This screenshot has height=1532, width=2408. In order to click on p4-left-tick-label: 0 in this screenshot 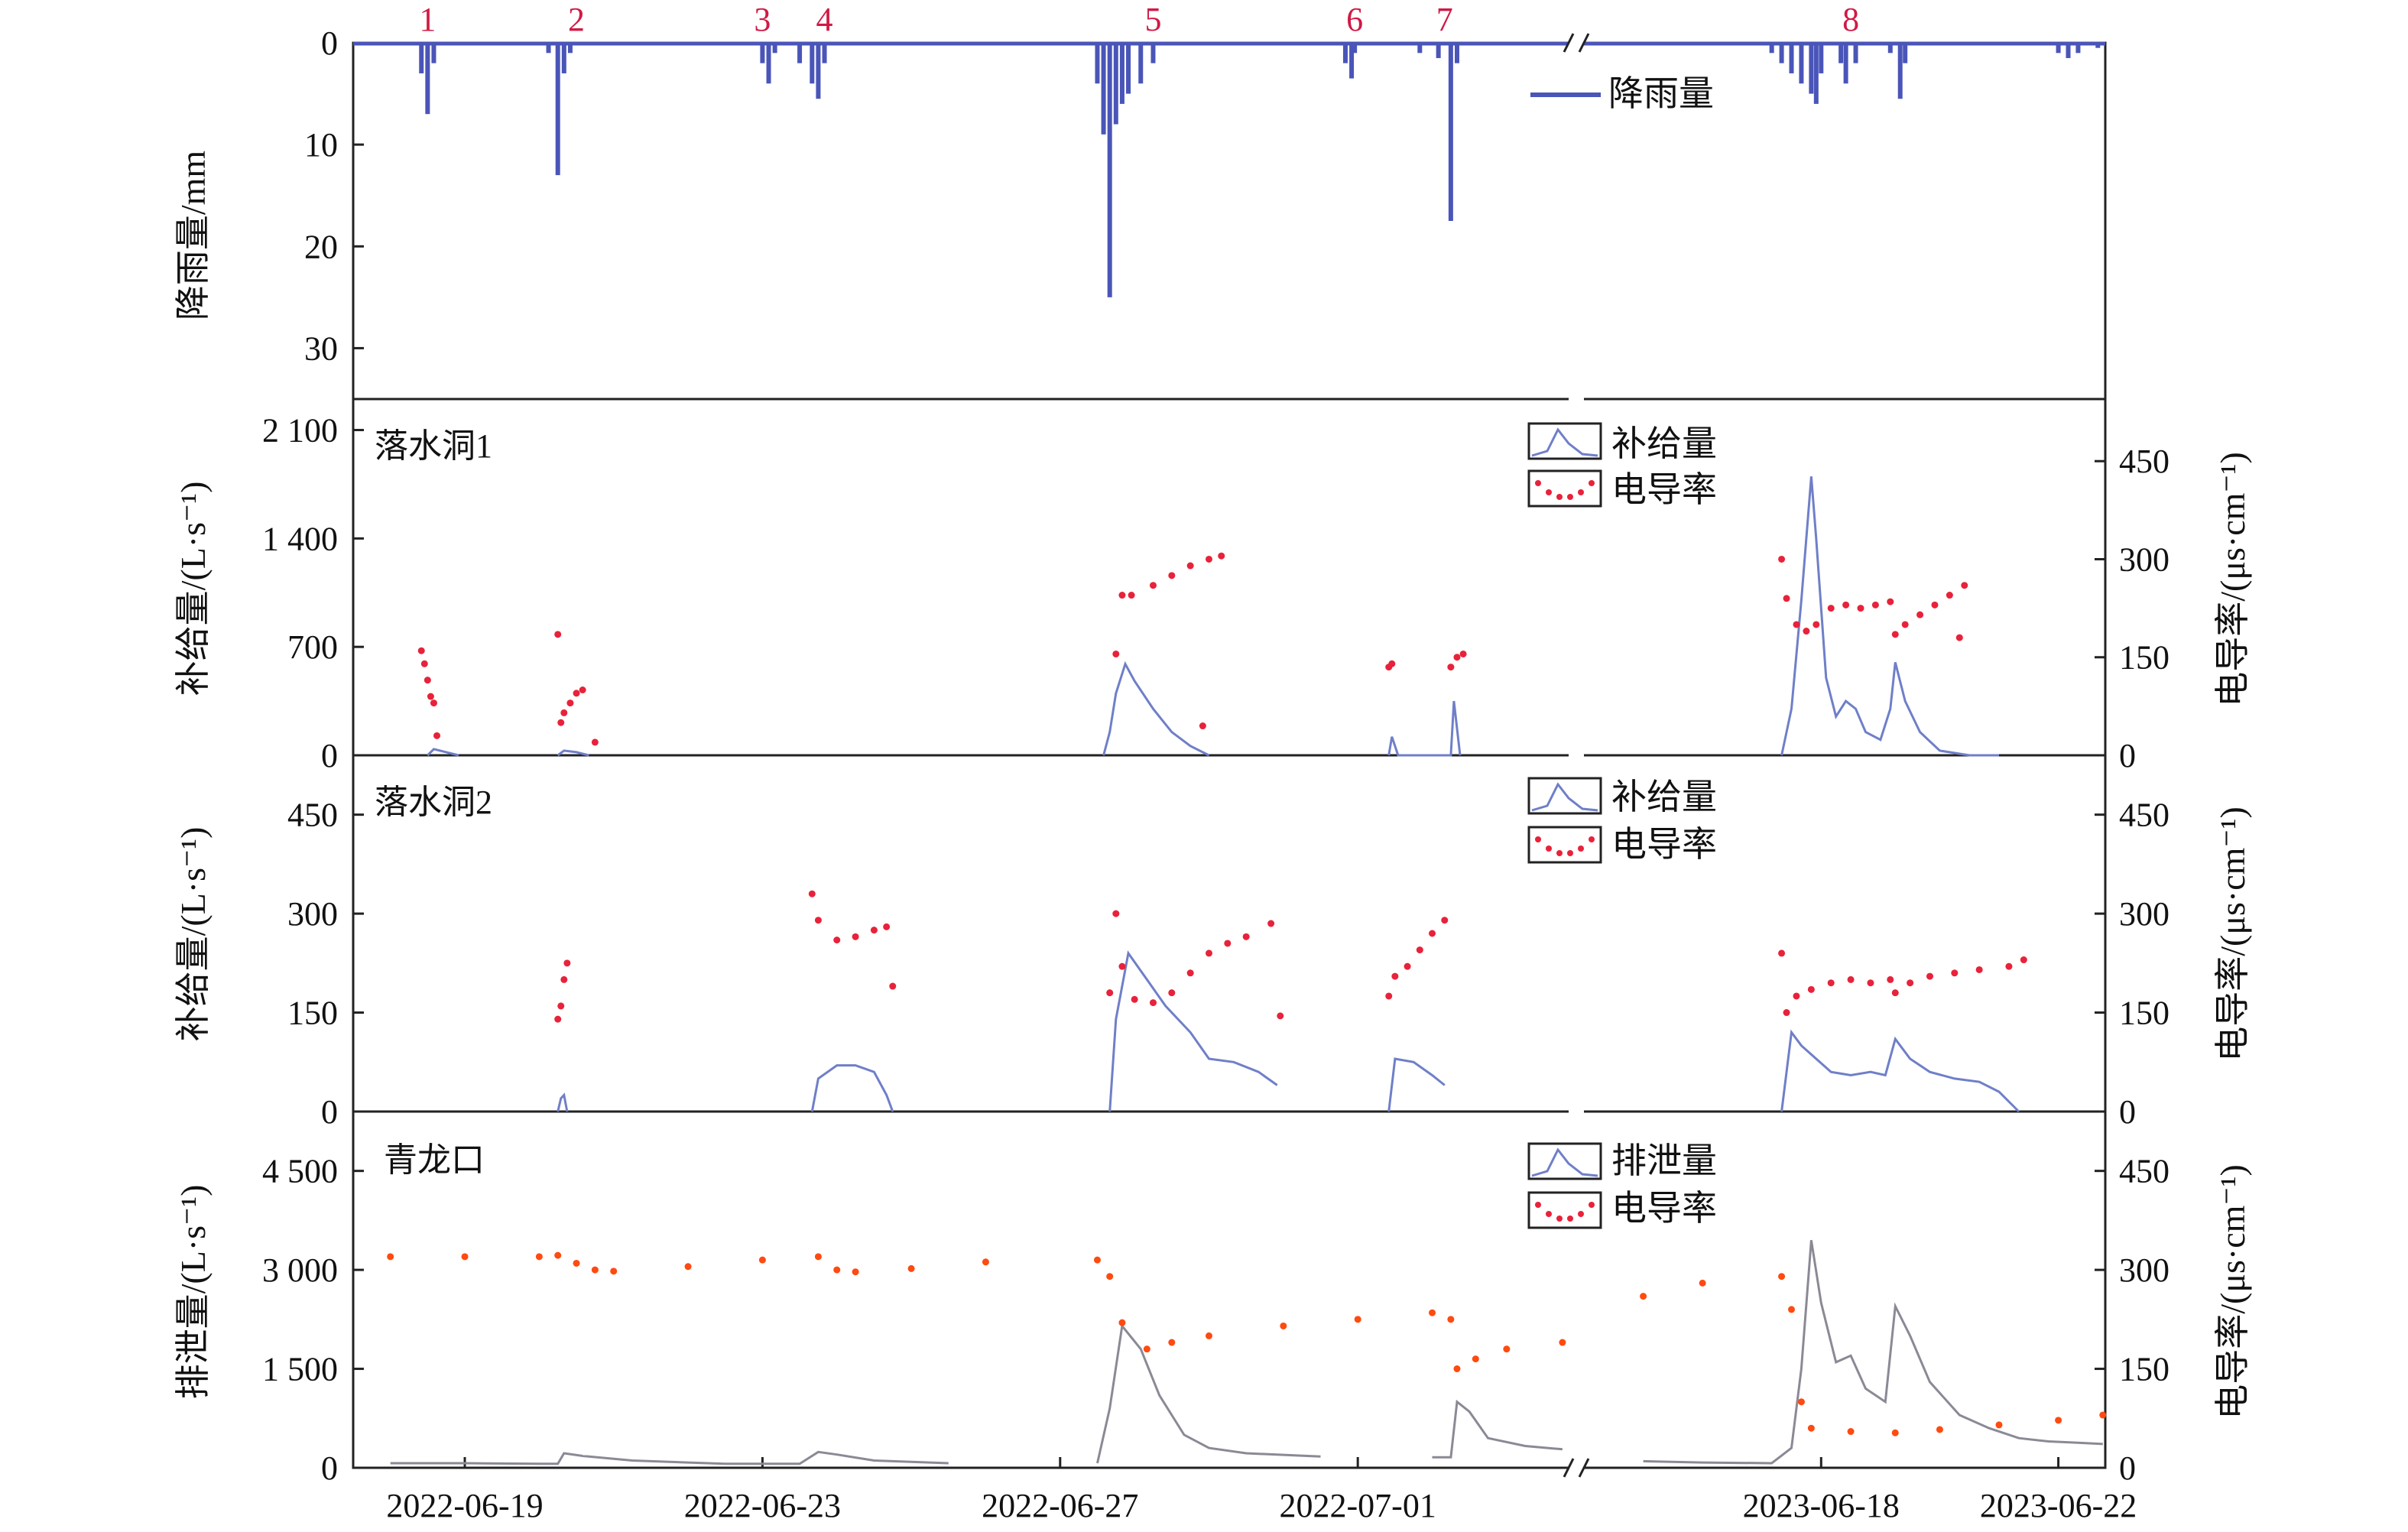, I will do `click(330, 1468)`.